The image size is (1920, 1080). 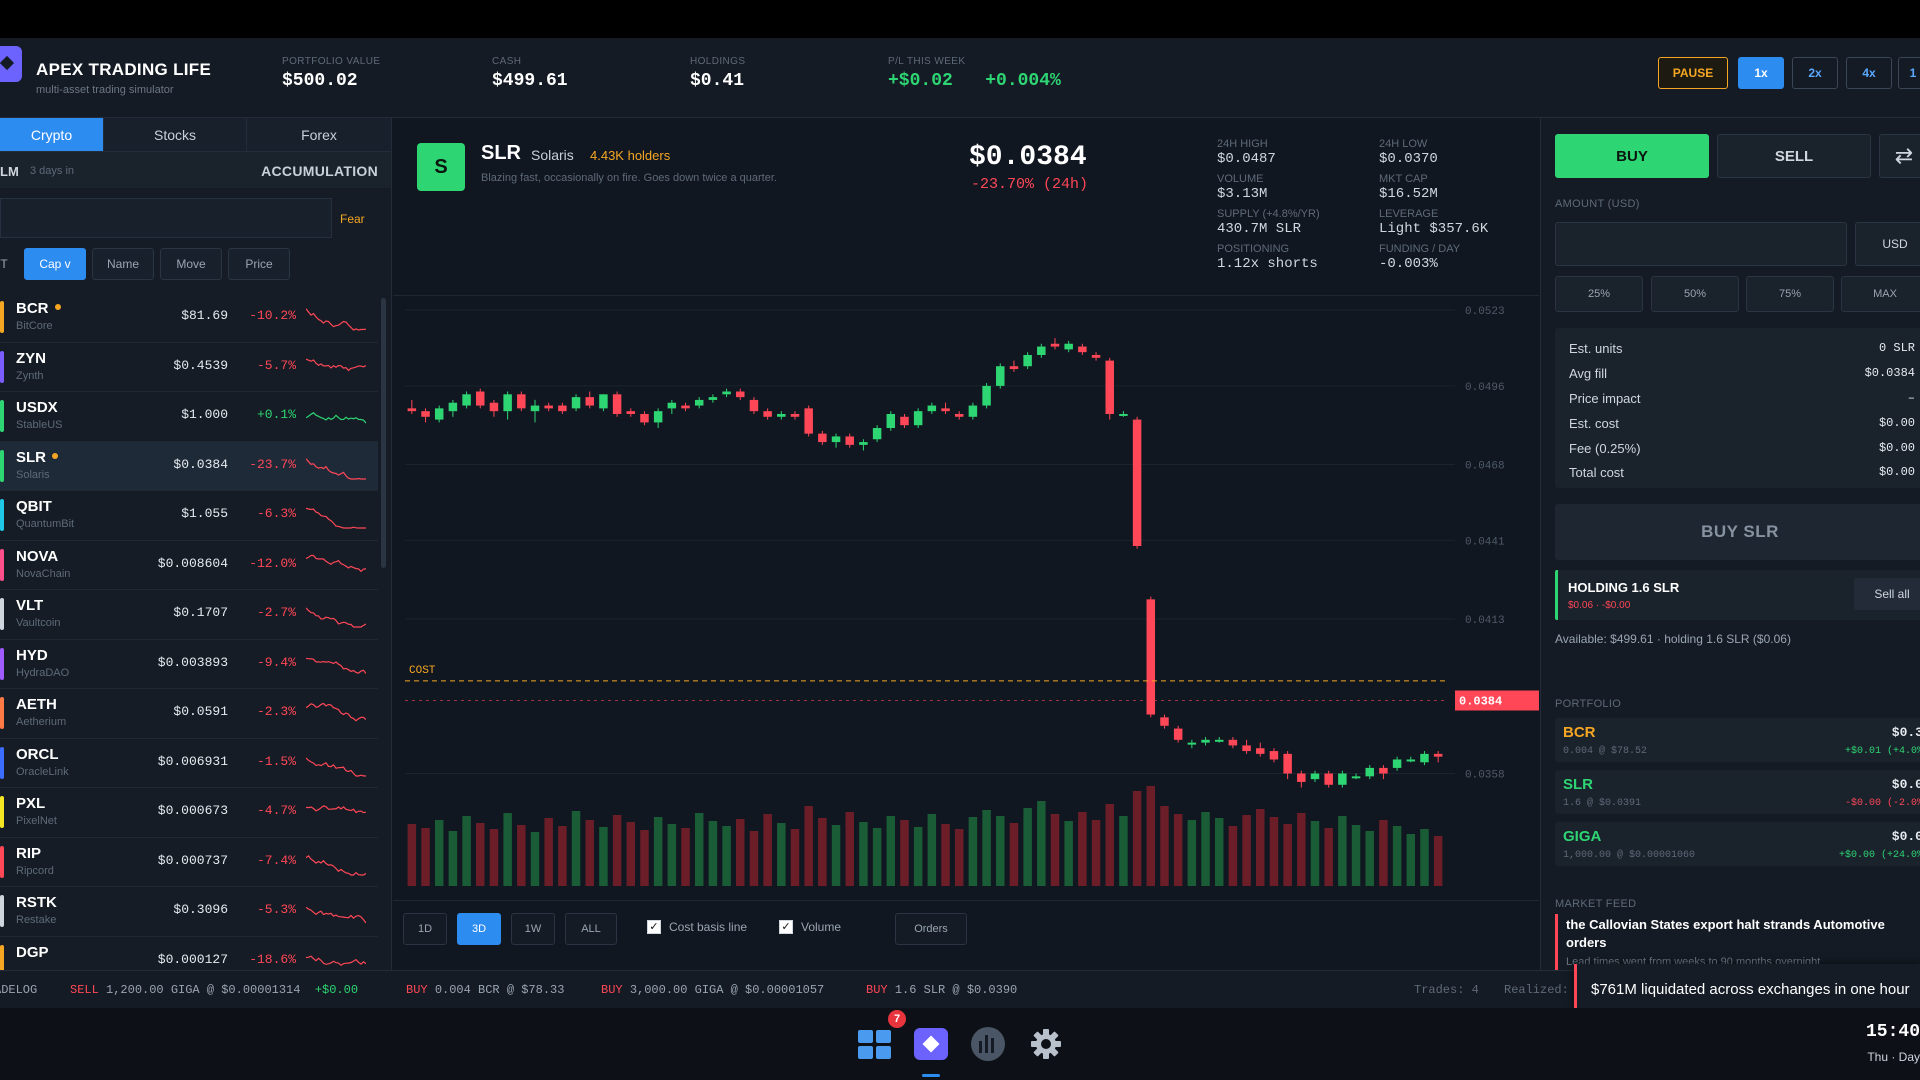 I want to click on asset-change: -5.7%, so click(x=276, y=365).